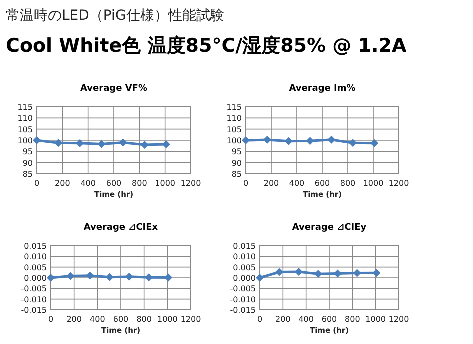 This screenshot has height=344, width=473. Describe the element at coordinates (115, 16) in the screenshot. I see `text: 常温時のLED（PiG仕様）性能試験` at that location.